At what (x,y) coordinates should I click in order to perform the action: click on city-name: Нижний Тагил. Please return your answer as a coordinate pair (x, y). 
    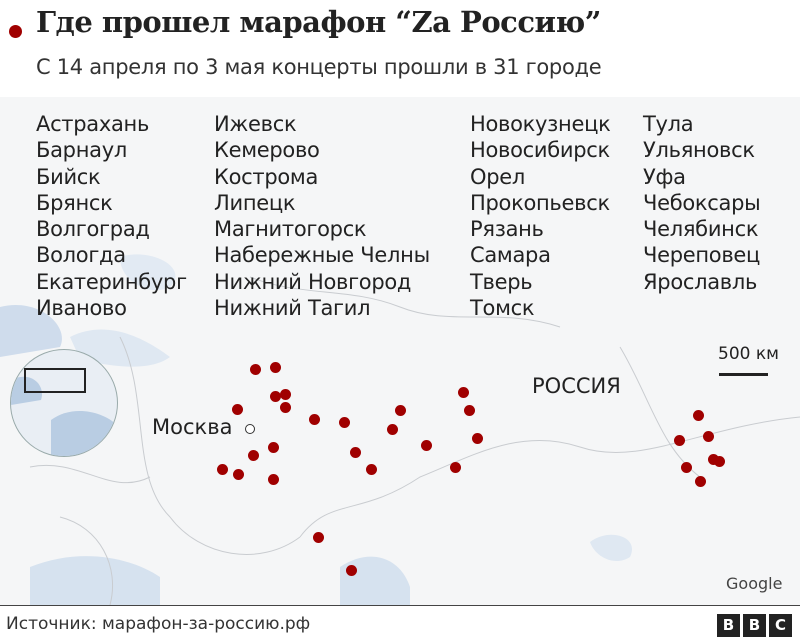
    Looking at the image, I should click on (292, 308).